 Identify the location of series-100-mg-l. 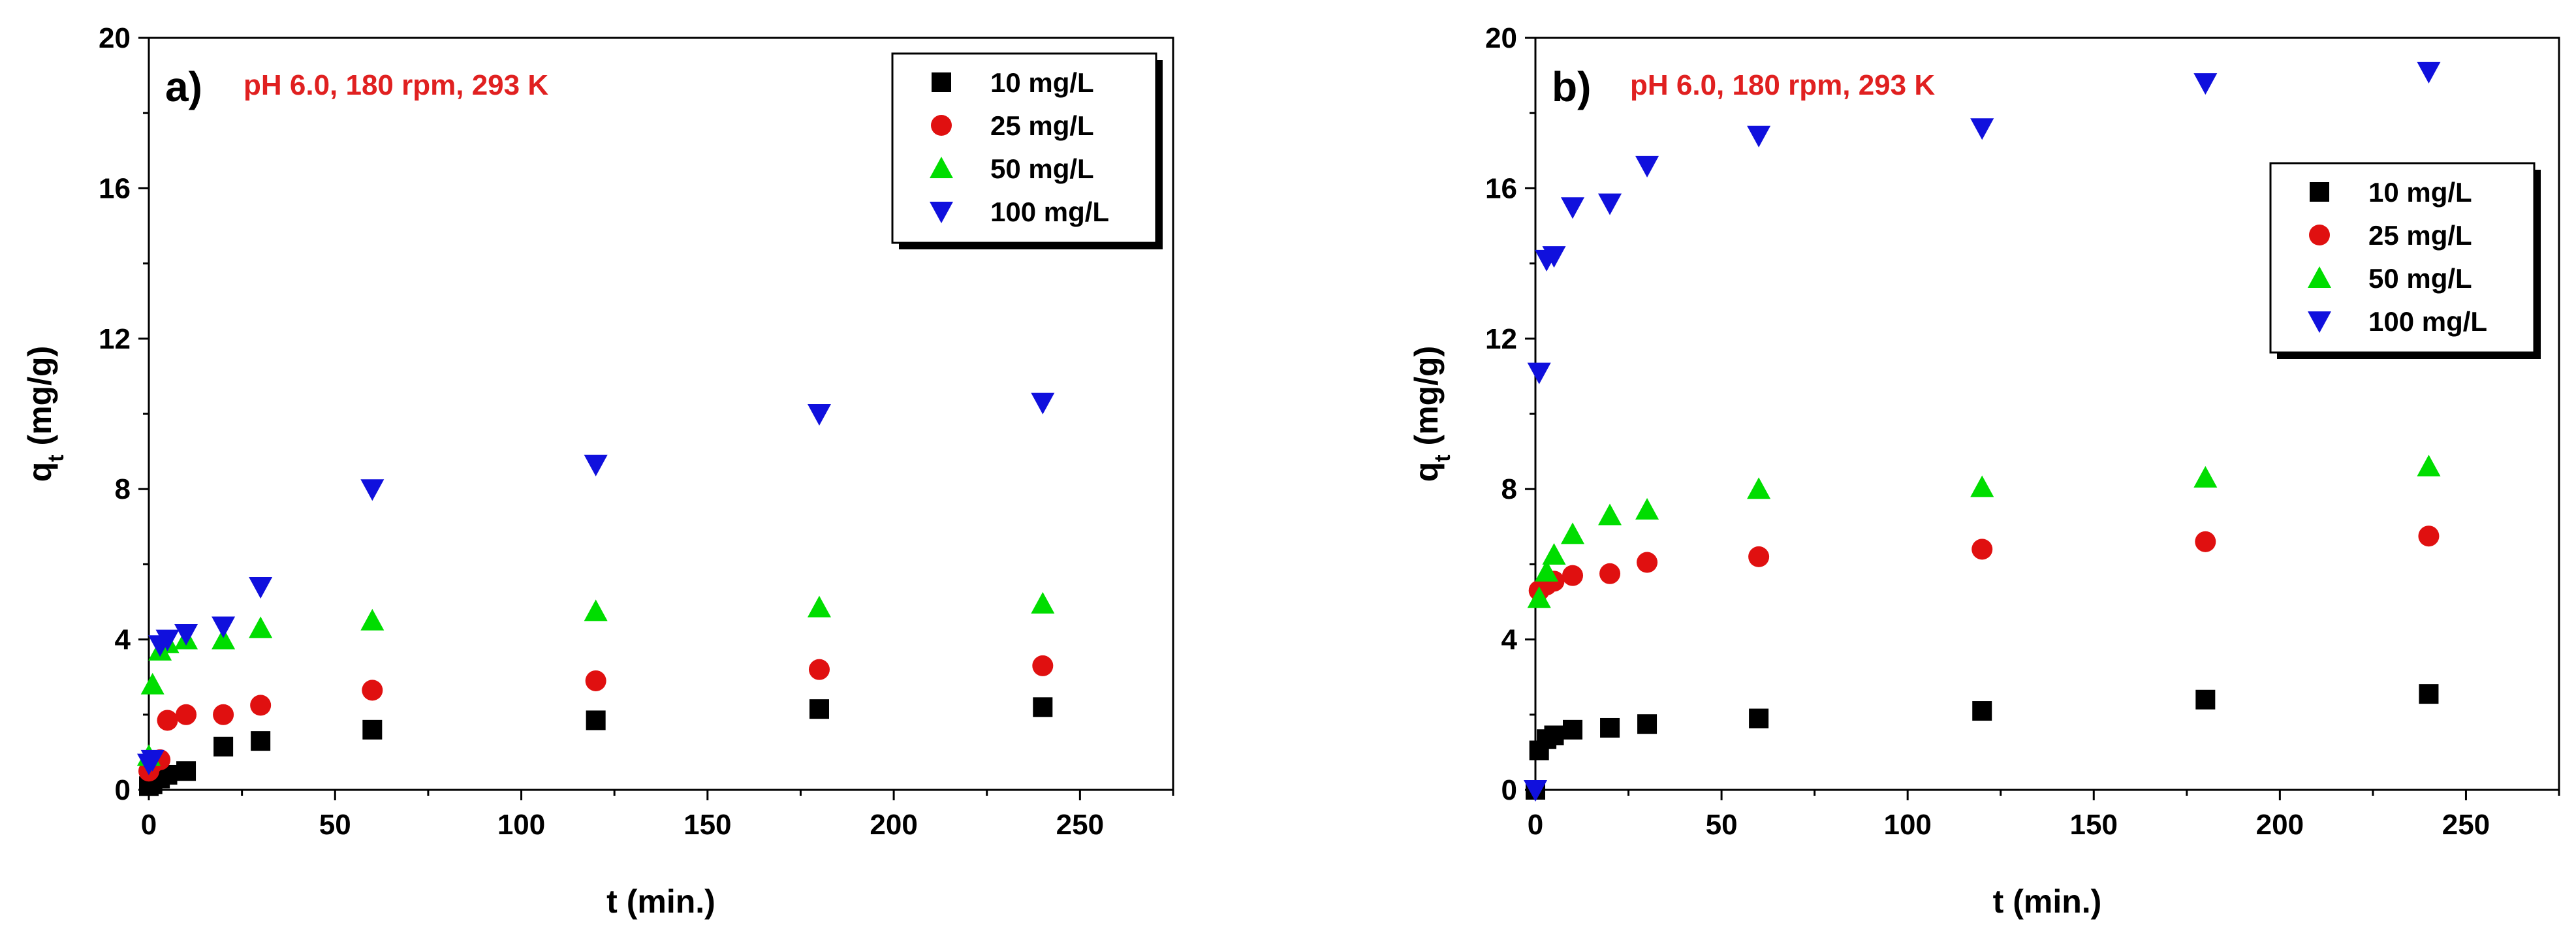
(596, 584).